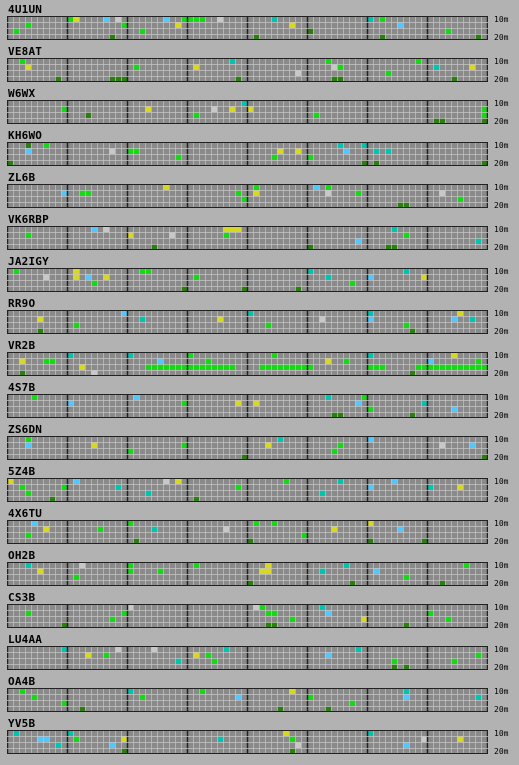 This screenshot has height=765, width=519. Describe the element at coordinates (259, 483) in the screenshot. I see `beacon-5z4b: 5Z4B 10m 20m` at that location.